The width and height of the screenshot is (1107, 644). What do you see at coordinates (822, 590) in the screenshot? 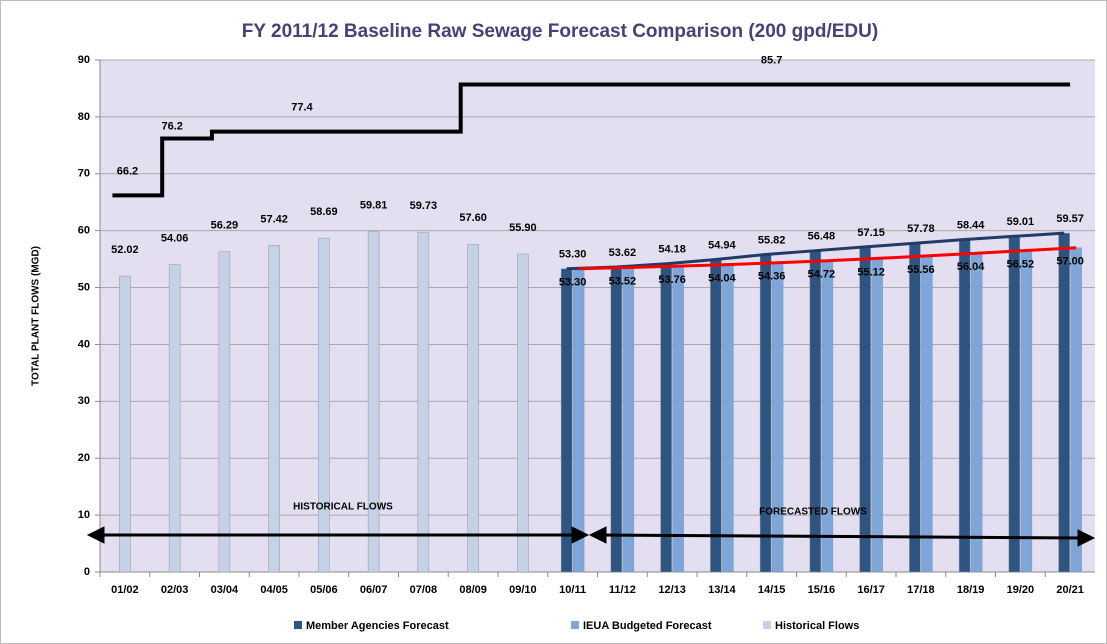
I see `x-tick-label: 15/16` at bounding box center [822, 590].